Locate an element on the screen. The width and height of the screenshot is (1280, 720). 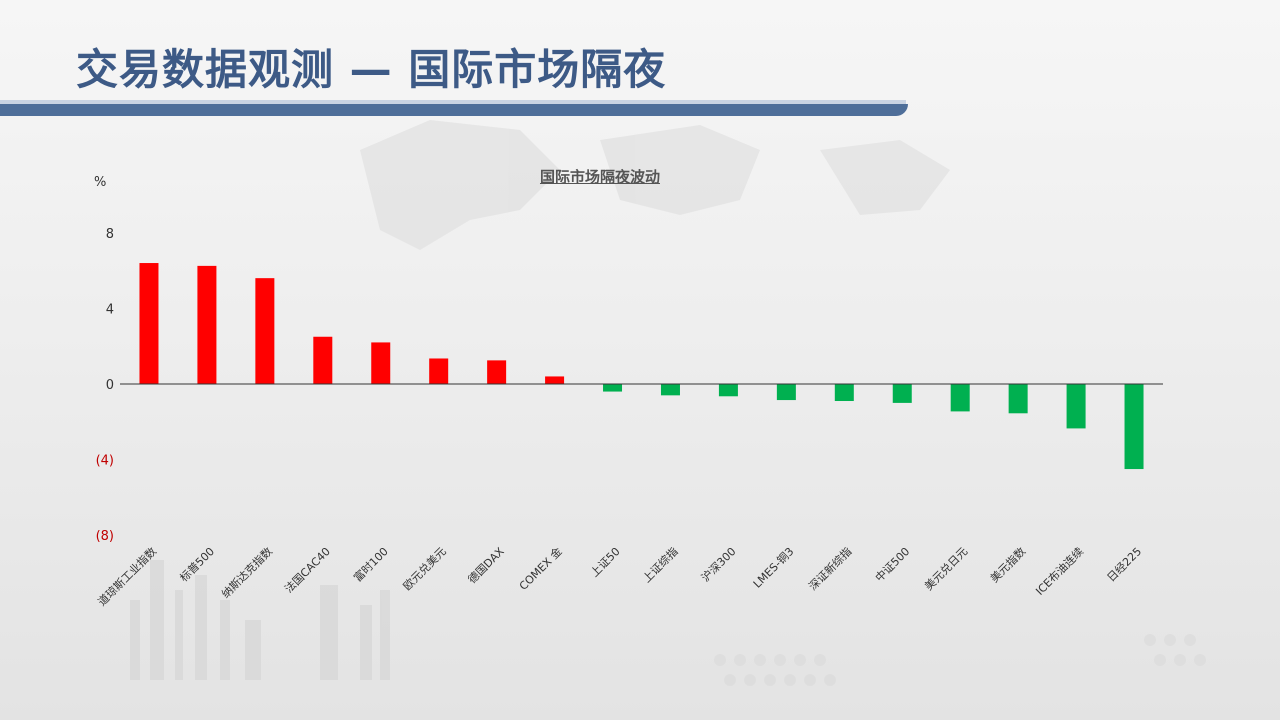
x-tick-label: 富时100 is located at coordinates (371, 564).